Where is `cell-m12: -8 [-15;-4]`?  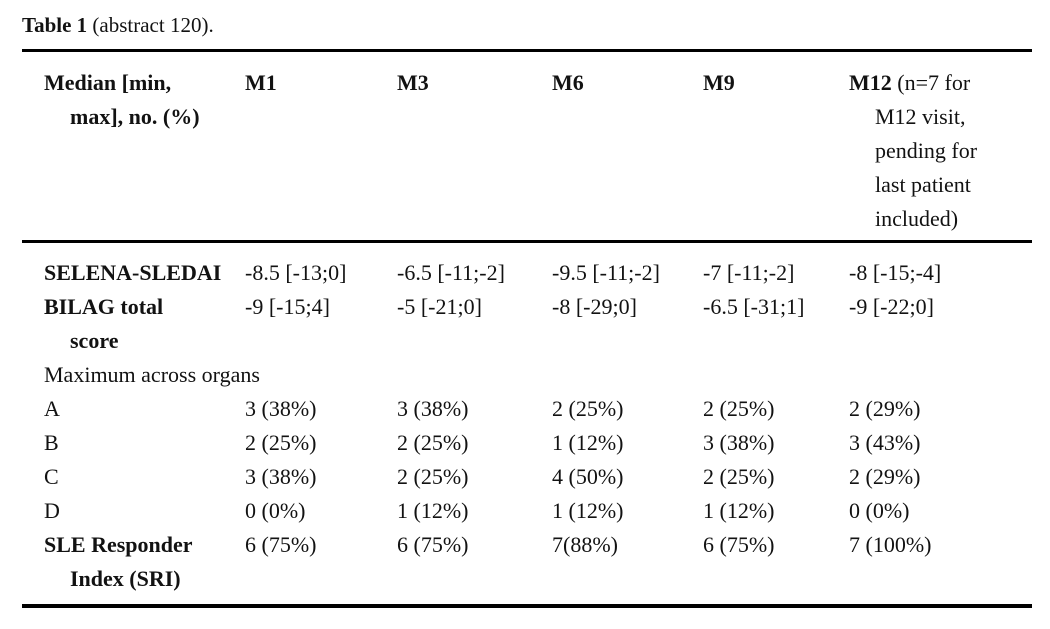 cell-m12: -8 [-15;-4] is located at coordinates (895, 272).